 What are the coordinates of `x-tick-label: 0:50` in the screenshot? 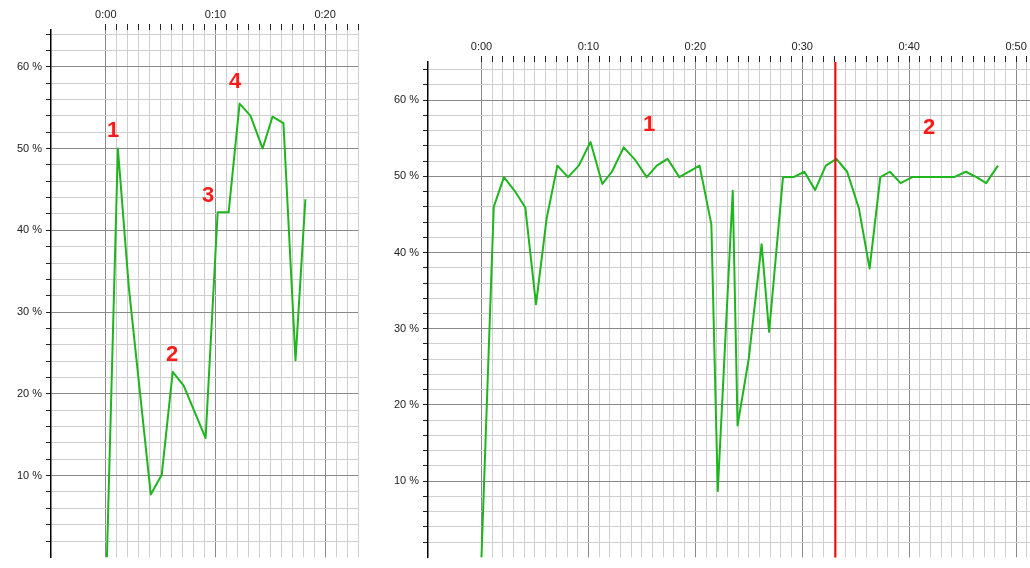 It's located at (1016, 46).